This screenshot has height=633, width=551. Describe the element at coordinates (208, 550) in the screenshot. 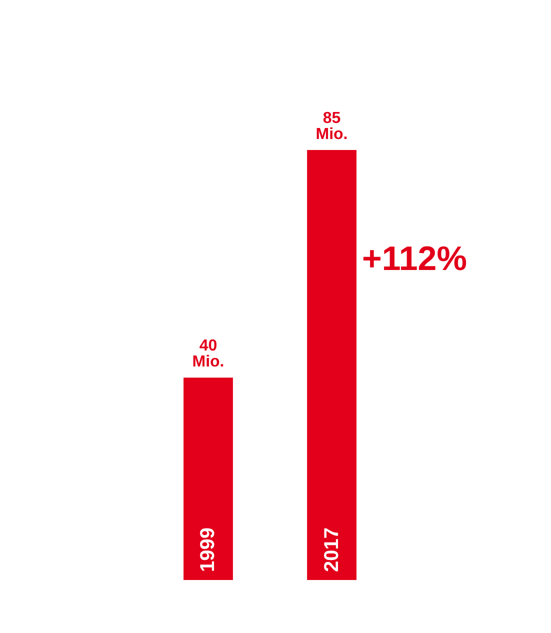

I see `x-tick-label: 1999` at that location.